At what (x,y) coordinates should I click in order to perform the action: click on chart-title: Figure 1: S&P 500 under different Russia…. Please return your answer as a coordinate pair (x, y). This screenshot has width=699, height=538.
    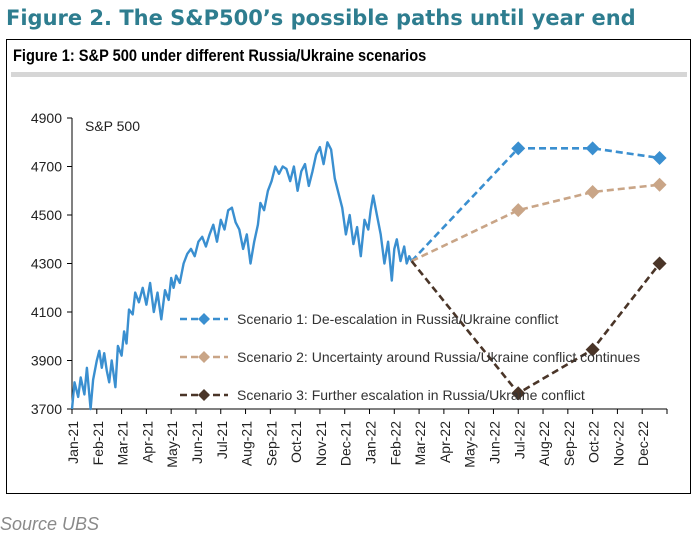
    Looking at the image, I should click on (220, 55).